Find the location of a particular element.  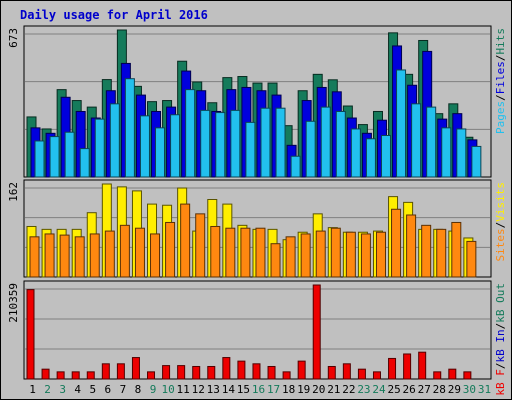

panel-kbytes-legend: kB F/kB In/kB Out is located at coordinates (500, 339).